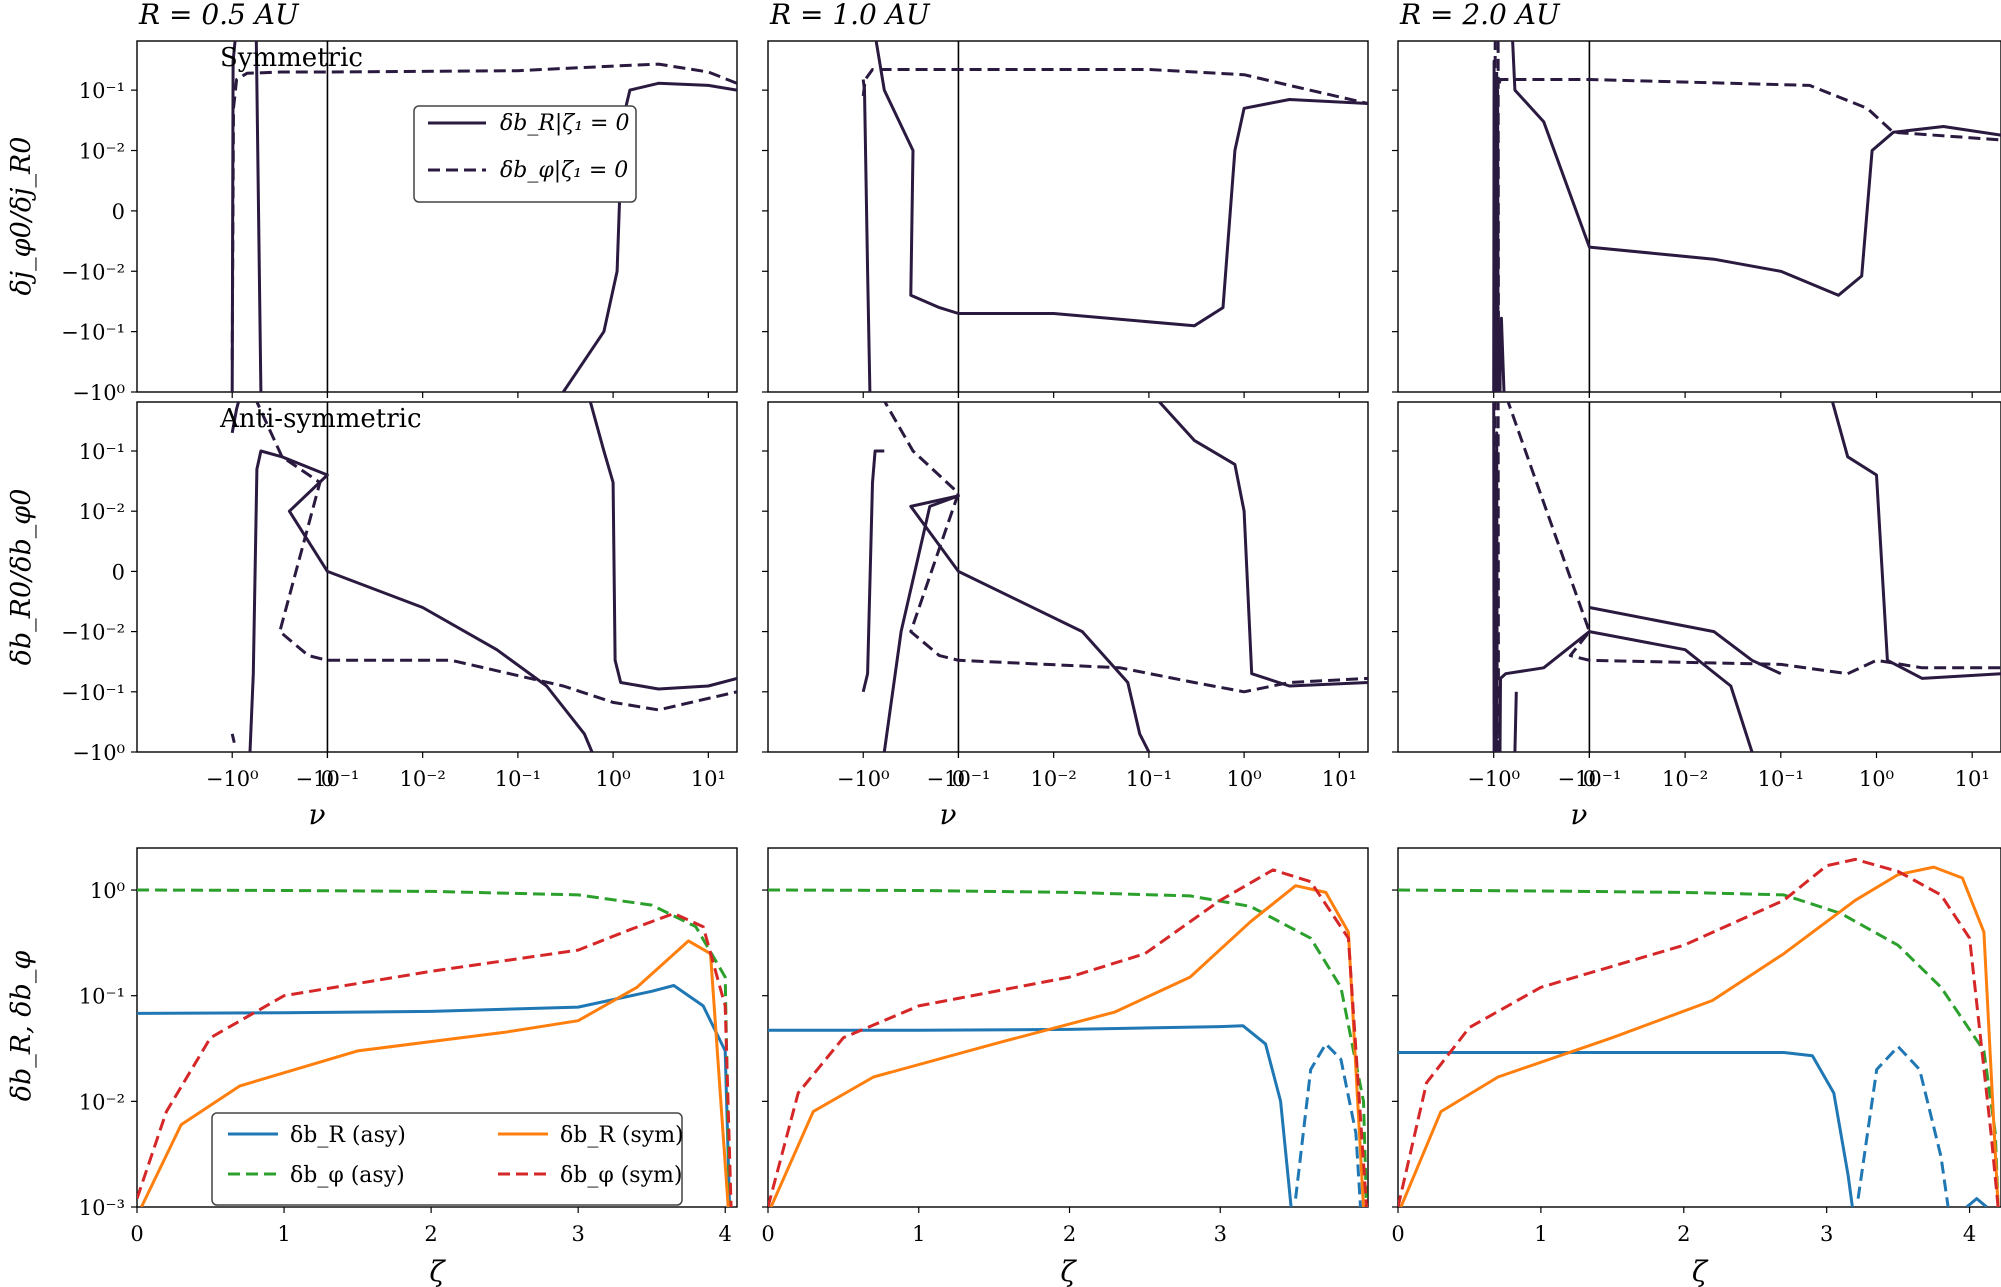 The image size is (2001, 1287). What do you see at coordinates (291, 58) in the screenshot?
I see `row-label-symmetric: Symmetric` at bounding box center [291, 58].